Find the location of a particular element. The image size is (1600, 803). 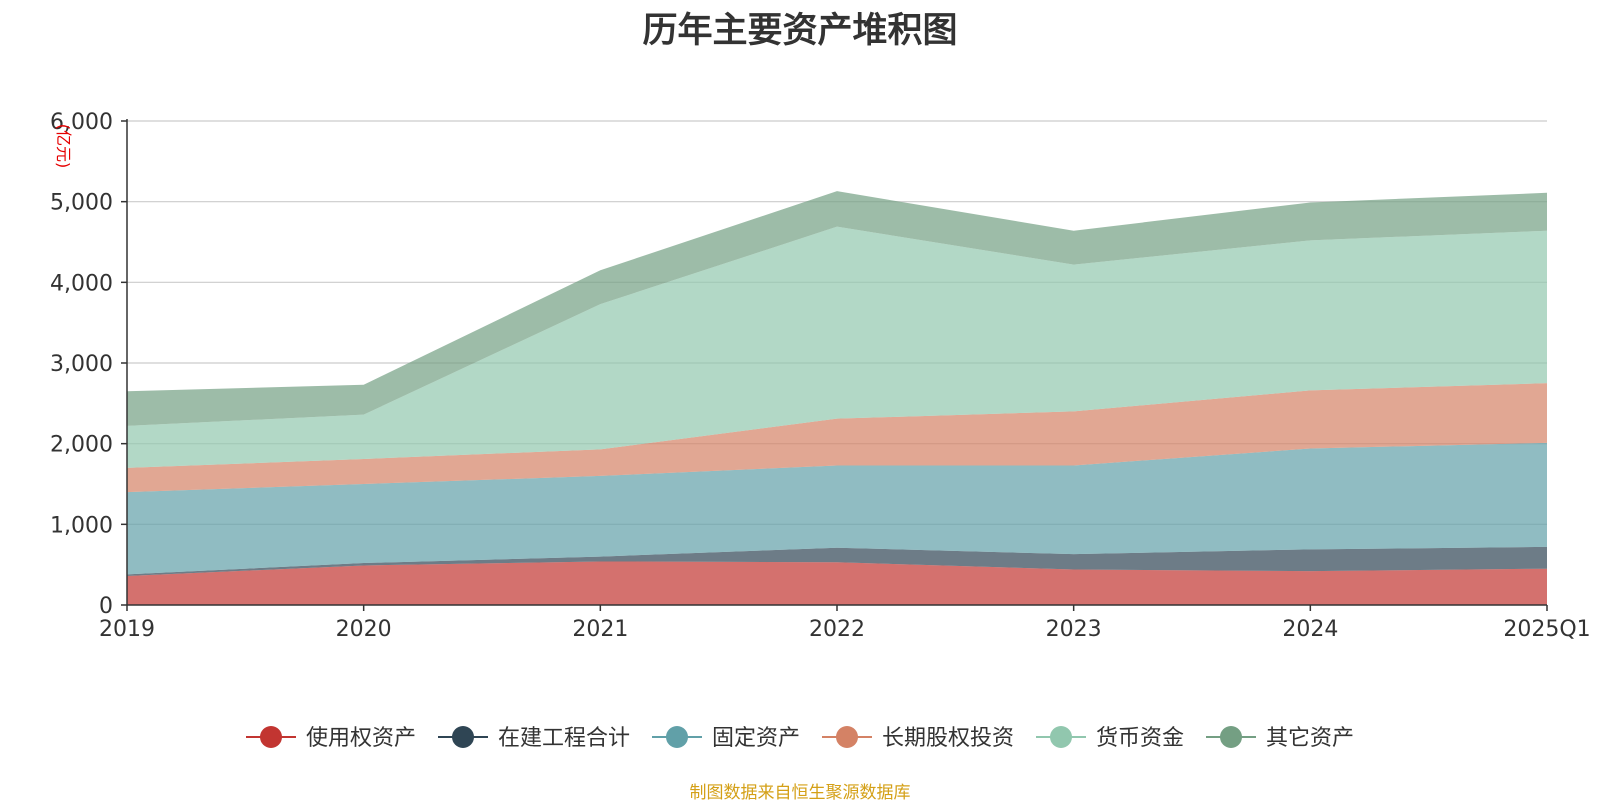

legend-label: 固定资产 is located at coordinates (756, 738).